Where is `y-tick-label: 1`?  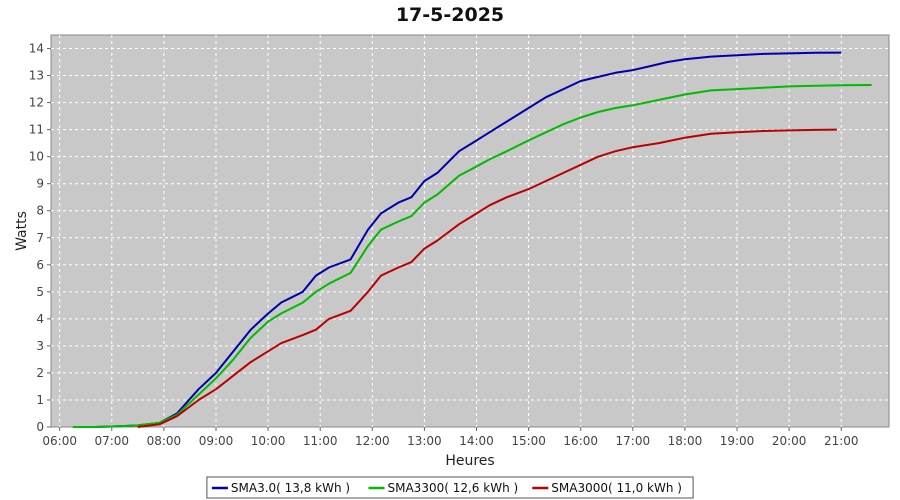
y-tick-label: 1 is located at coordinates (40, 400).